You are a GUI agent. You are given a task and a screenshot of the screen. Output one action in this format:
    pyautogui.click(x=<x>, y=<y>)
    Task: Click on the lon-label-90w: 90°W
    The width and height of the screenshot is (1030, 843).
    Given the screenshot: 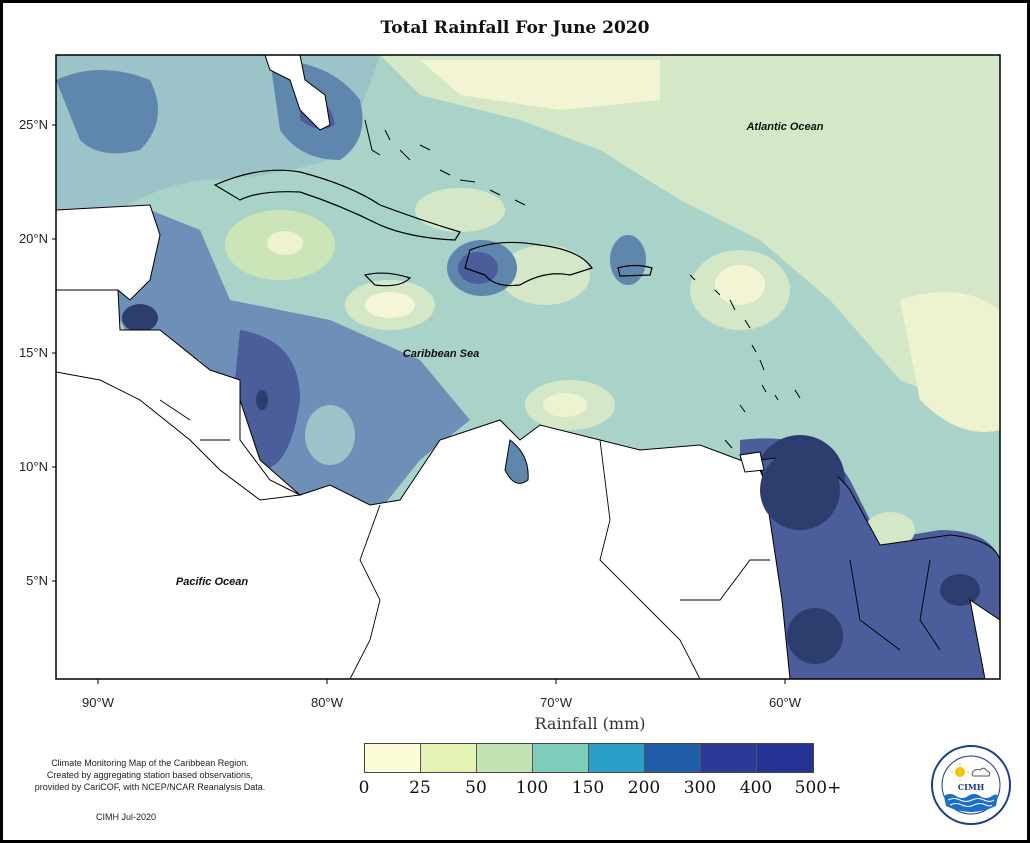 What is the action you would take?
    pyautogui.click(x=98, y=702)
    